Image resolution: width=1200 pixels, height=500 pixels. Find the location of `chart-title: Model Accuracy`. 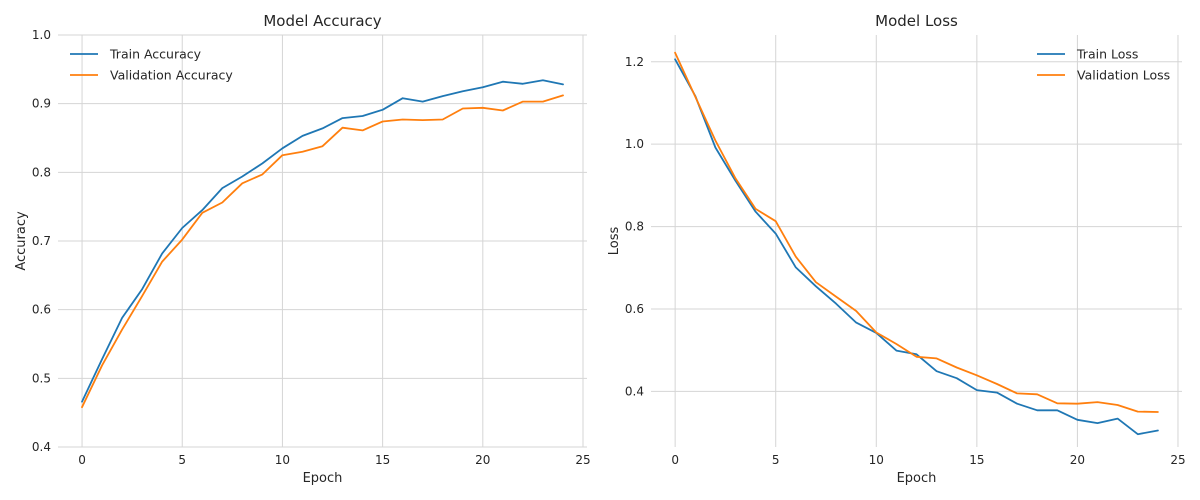

chart-title: Model Accuracy is located at coordinates (322, 21).